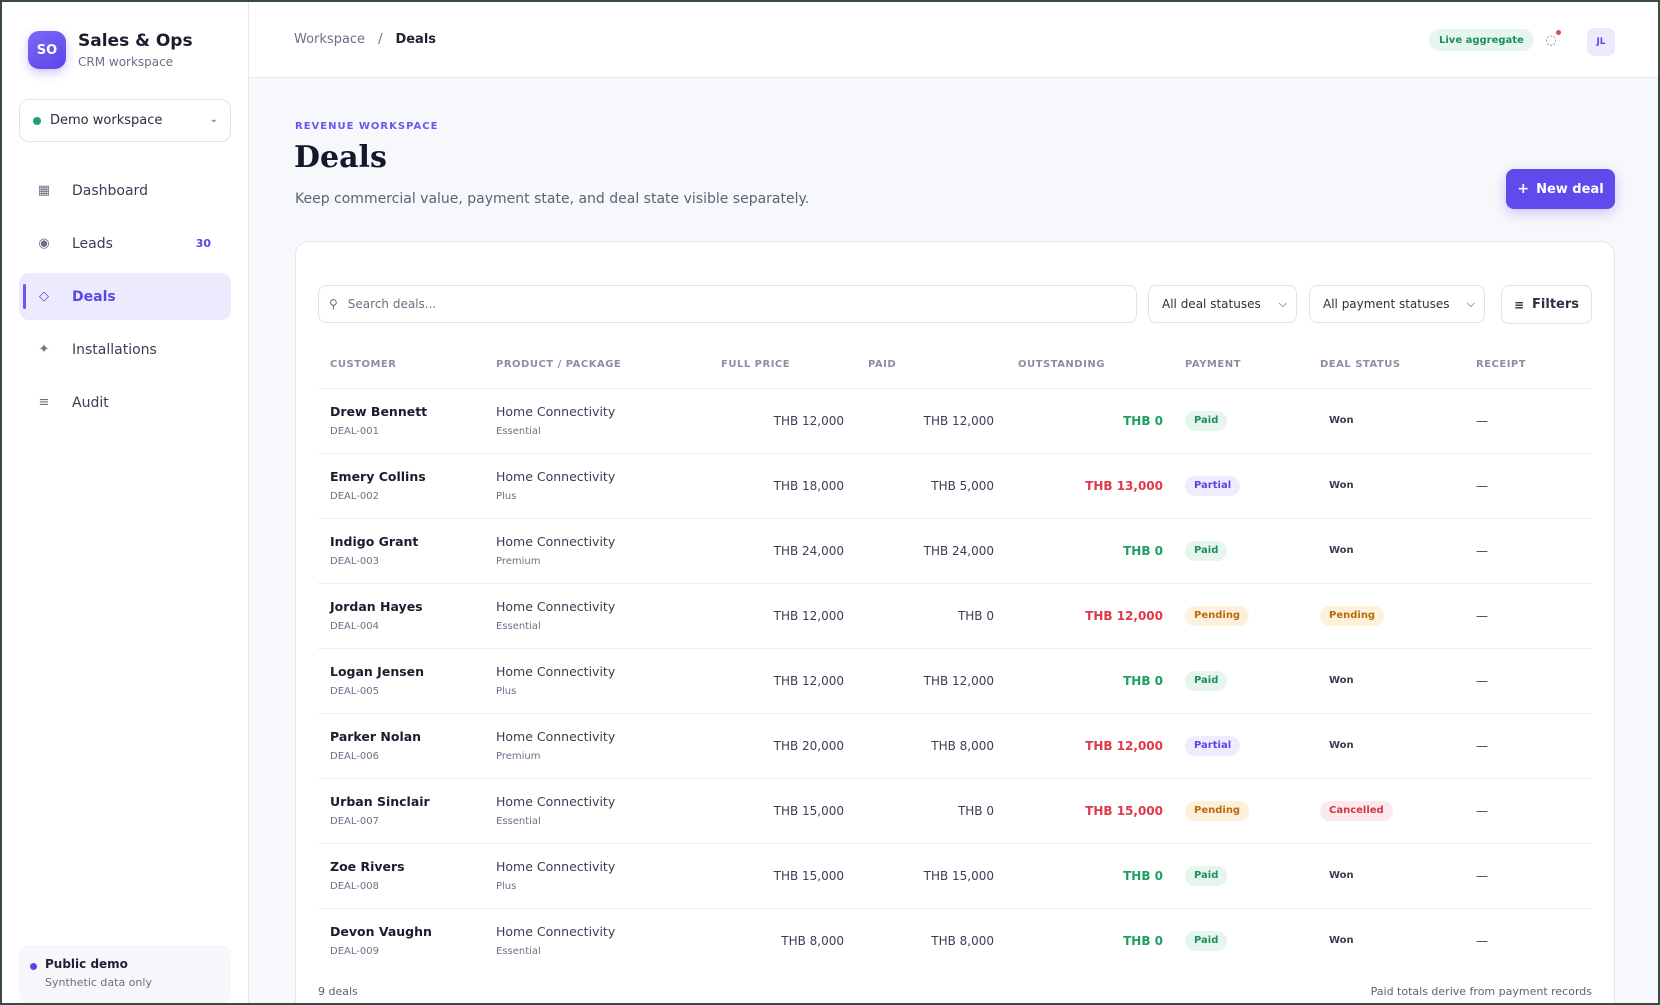 This screenshot has height=1005, width=1660. Describe the element at coordinates (213, 119) in the screenshot. I see `chevron-down-icon: ⌄` at that location.